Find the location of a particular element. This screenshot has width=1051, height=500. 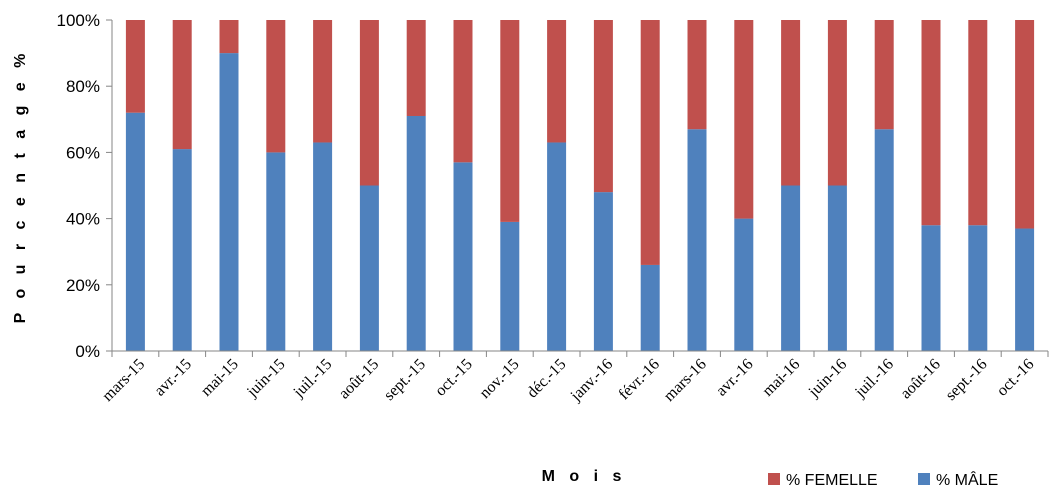

x-tick-label: juin-15 is located at coordinates (265, 378).